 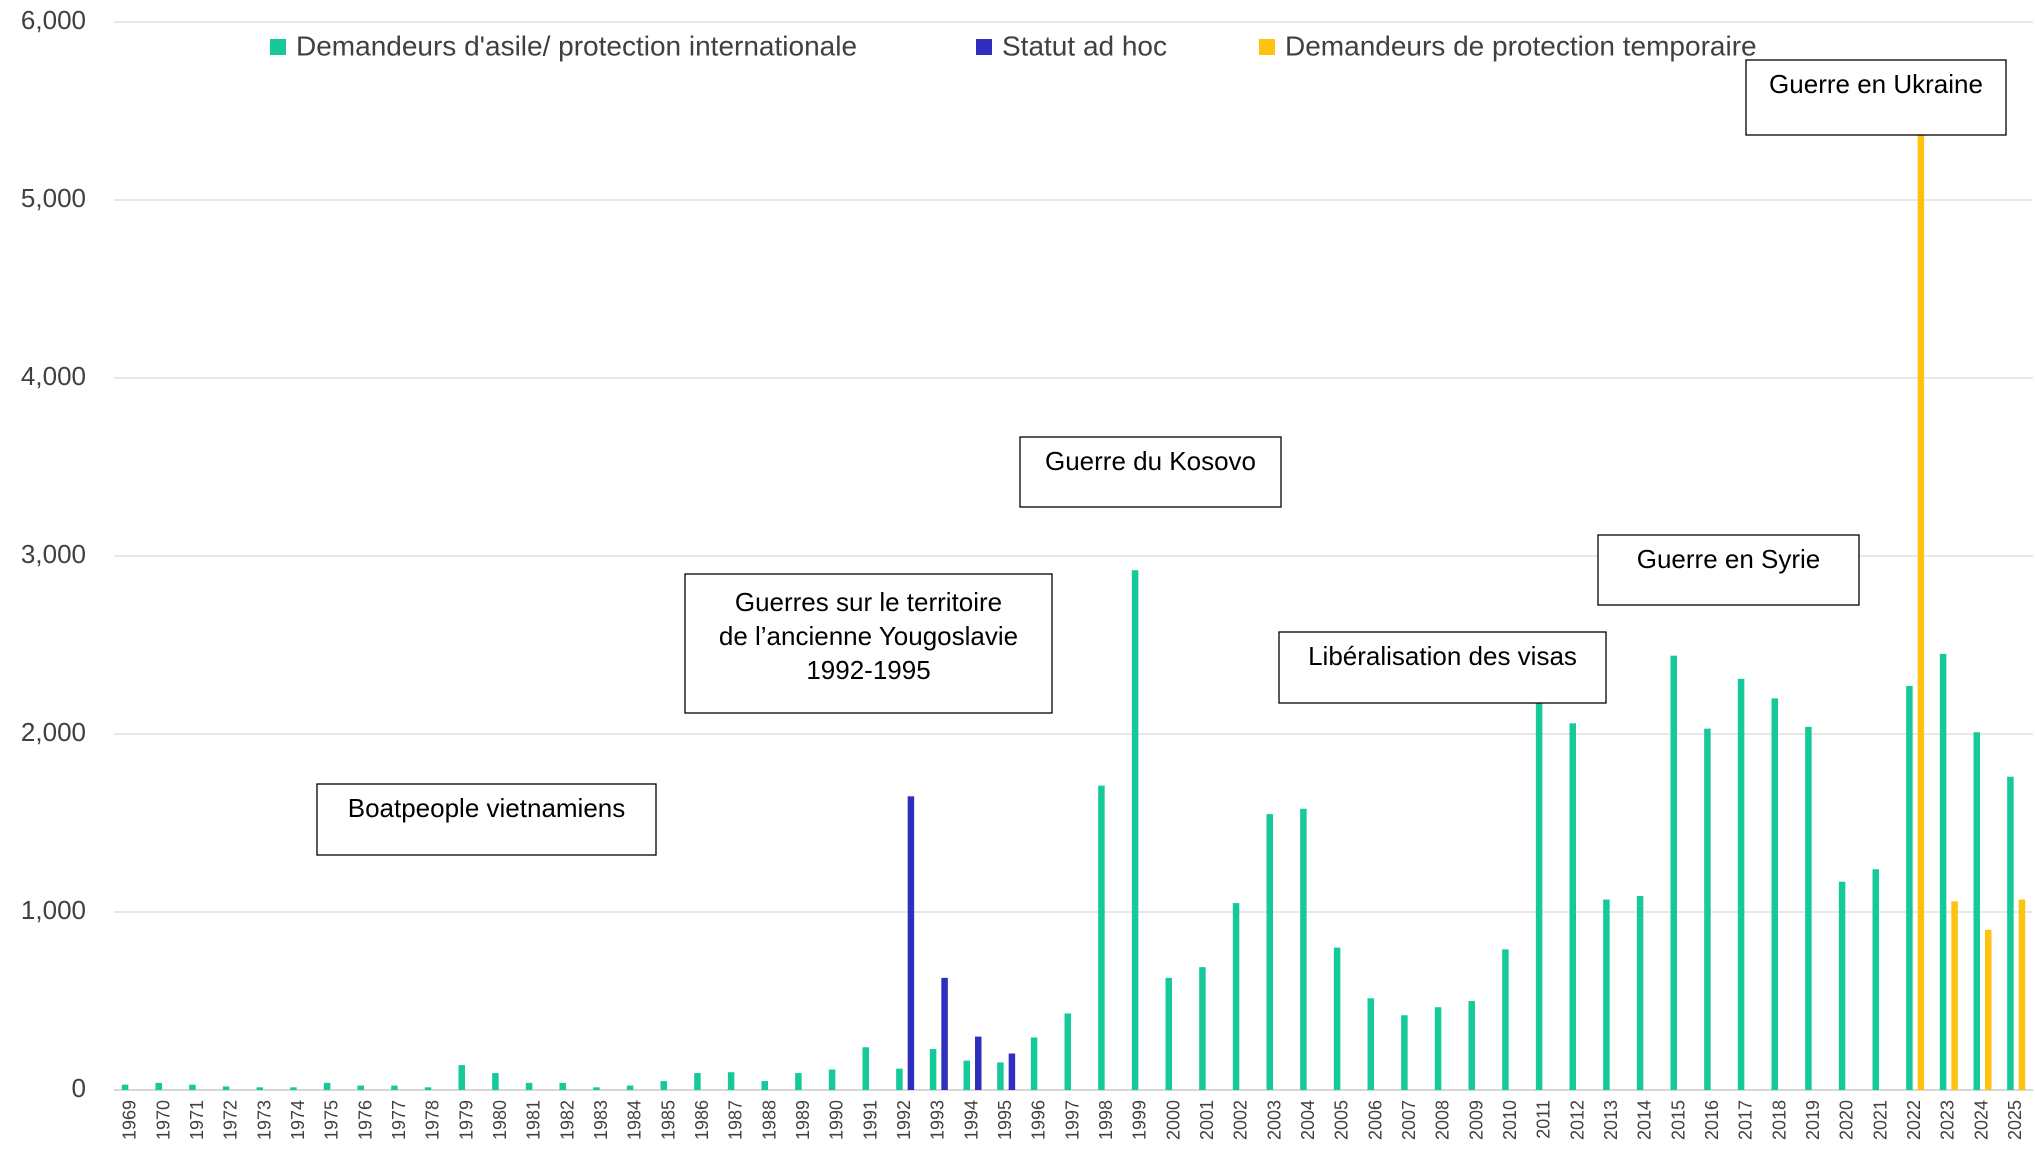 What do you see at coordinates (1678, 1120) in the screenshot?
I see `x-tick-label: 2015` at bounding box center [1678, 1120].